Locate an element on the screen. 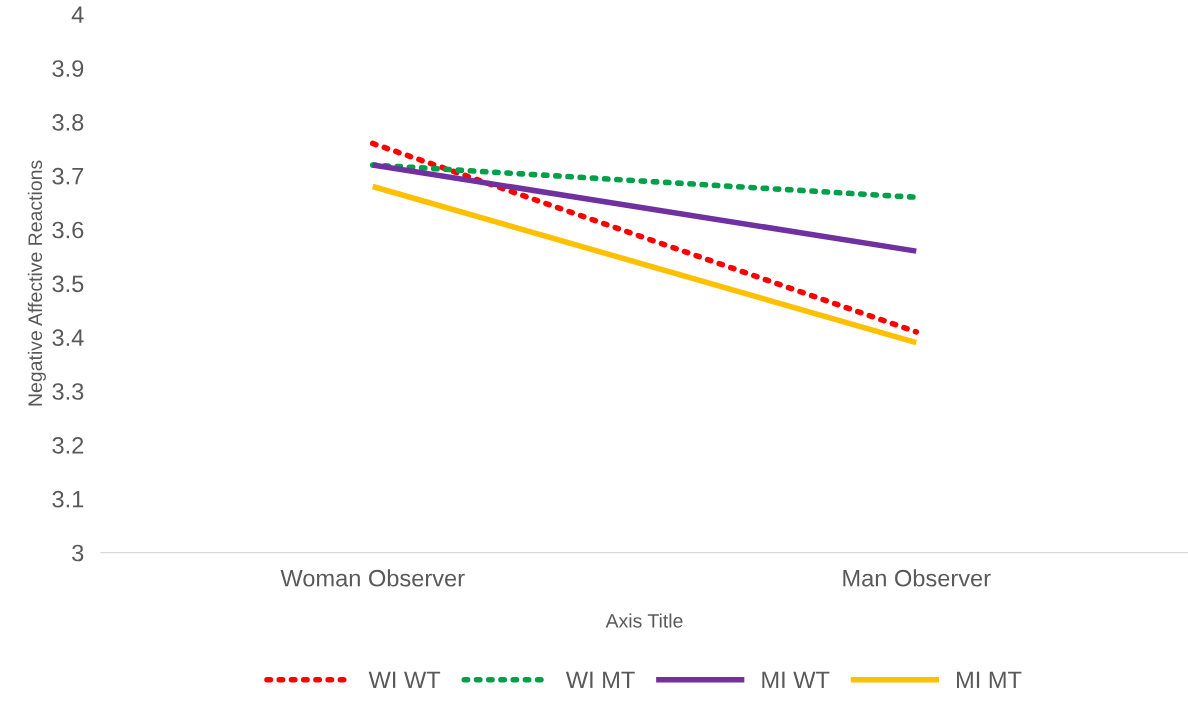 This screenshot has height=713, width=1188. y-tick-label: 3.2 is located at coordinates (68, 445).